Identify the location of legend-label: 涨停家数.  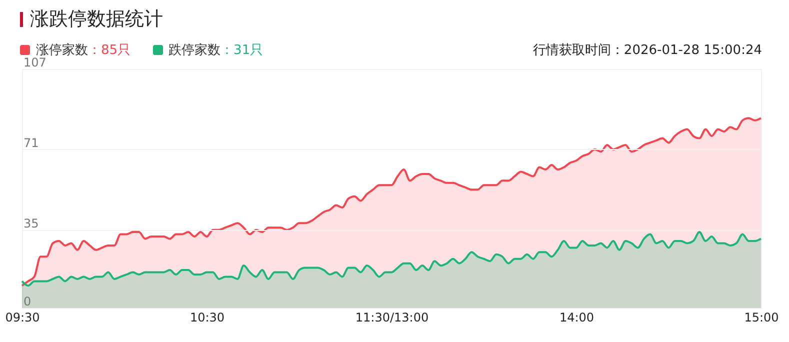
(62, 50).